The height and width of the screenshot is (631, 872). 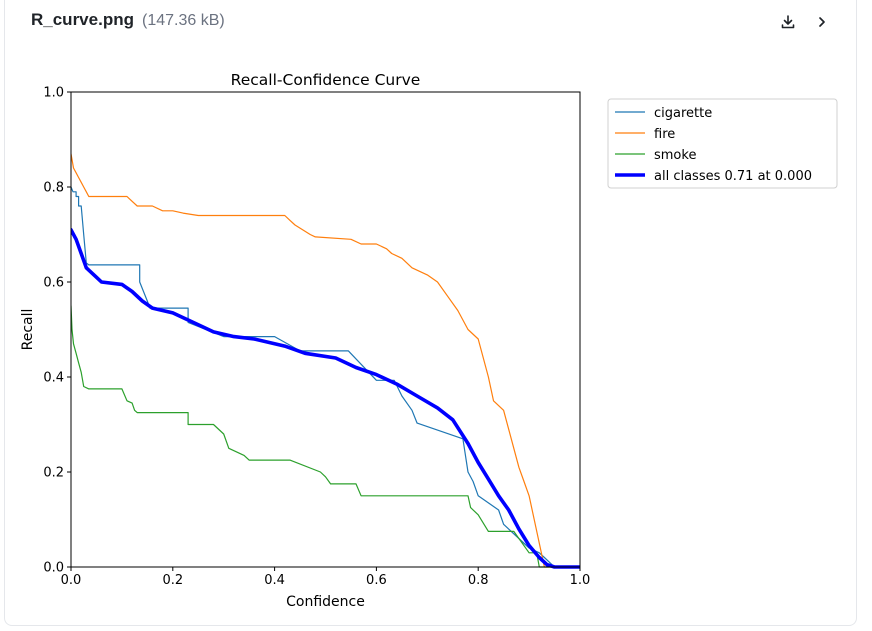 What do you see at coordinates (53, 188) in the screenshot?
I see `y-tick-label: 0.8` at bounding box center [53, 188].